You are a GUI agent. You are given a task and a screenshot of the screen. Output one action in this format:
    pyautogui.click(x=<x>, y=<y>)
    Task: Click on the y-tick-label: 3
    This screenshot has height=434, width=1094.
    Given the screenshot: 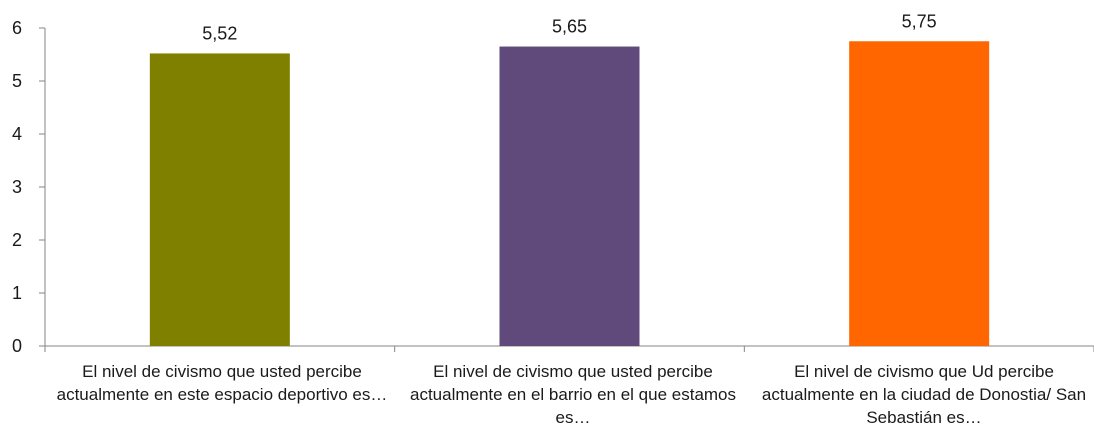 What is the action you would take?
    pyautogui.click(x=17, y=187)
    